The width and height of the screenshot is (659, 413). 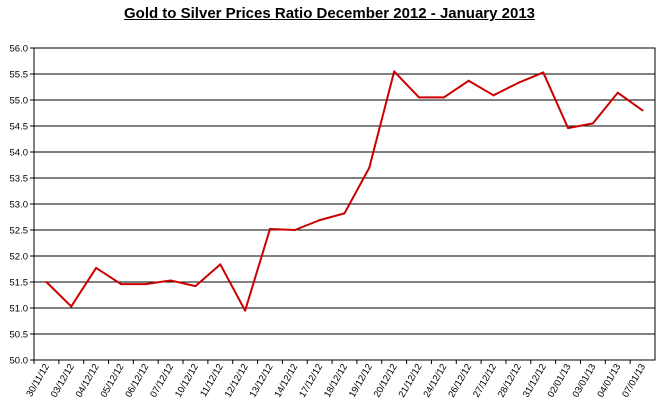 I want to click on y-tick-label: 53.0, so click(x=19, y=205).